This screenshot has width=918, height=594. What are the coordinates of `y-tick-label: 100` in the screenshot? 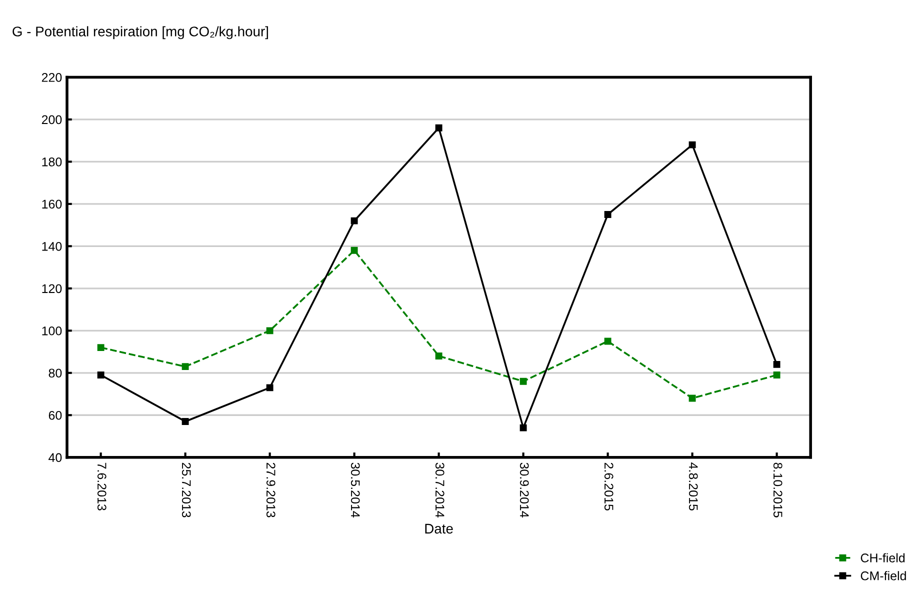 It's located at (52, 331).